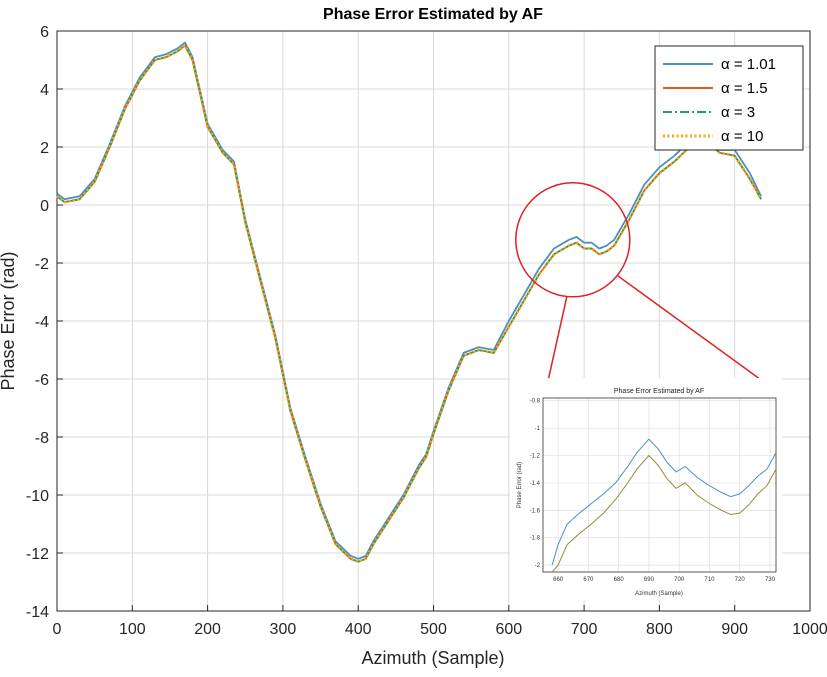 The height and width of the screenshot is (677, 827). Describe the element at coordinates (42, 264) in the screenshot. I see `y-tick-label: -2` at that location.